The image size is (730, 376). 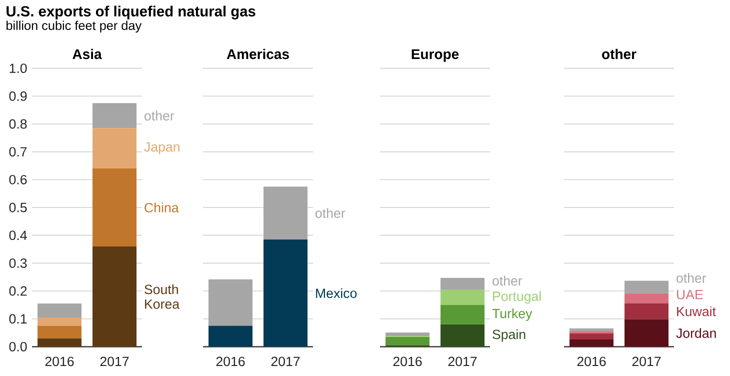 What do you see at coordinates (18, 96) in the screenshot?
I see `y-tick-label: 0.9` at bounding box center [18, 96].